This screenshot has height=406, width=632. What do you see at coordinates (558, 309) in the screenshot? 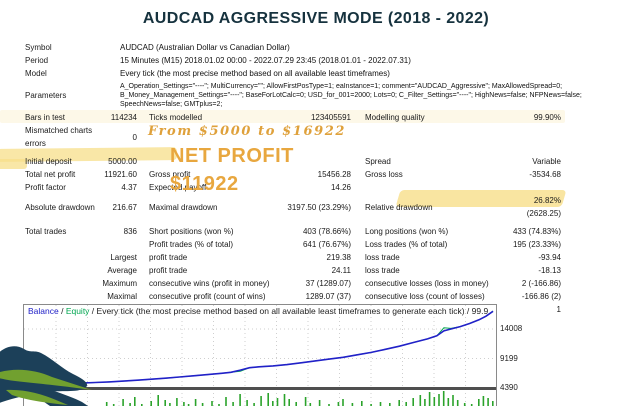
I see `stat-value: 1` at bounding box center [558, 309].